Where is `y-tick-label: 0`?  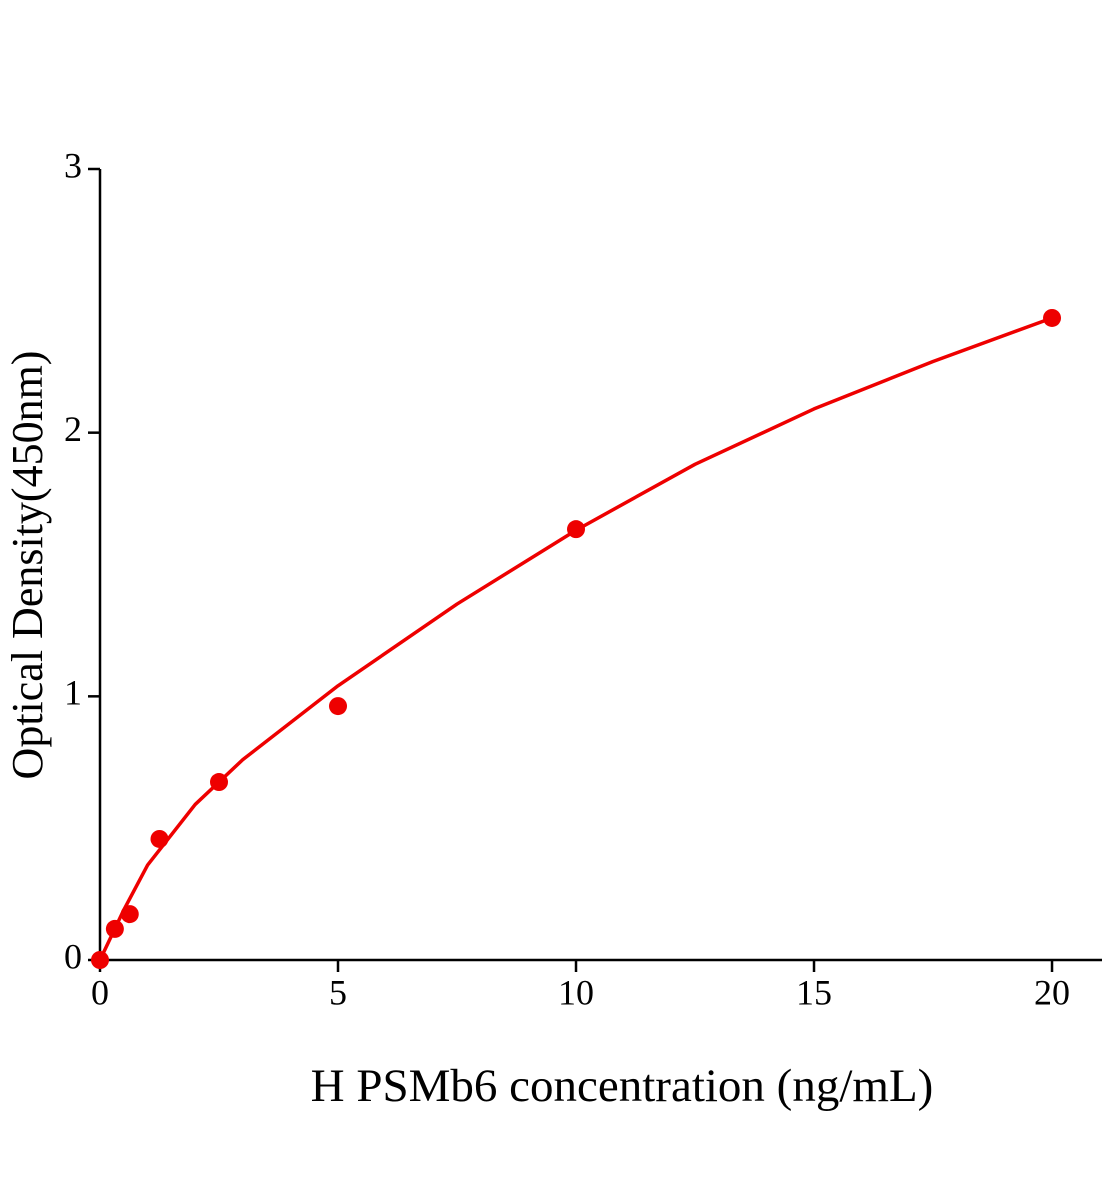 y-tick-label: 0 is located at coordinates (73, 956).